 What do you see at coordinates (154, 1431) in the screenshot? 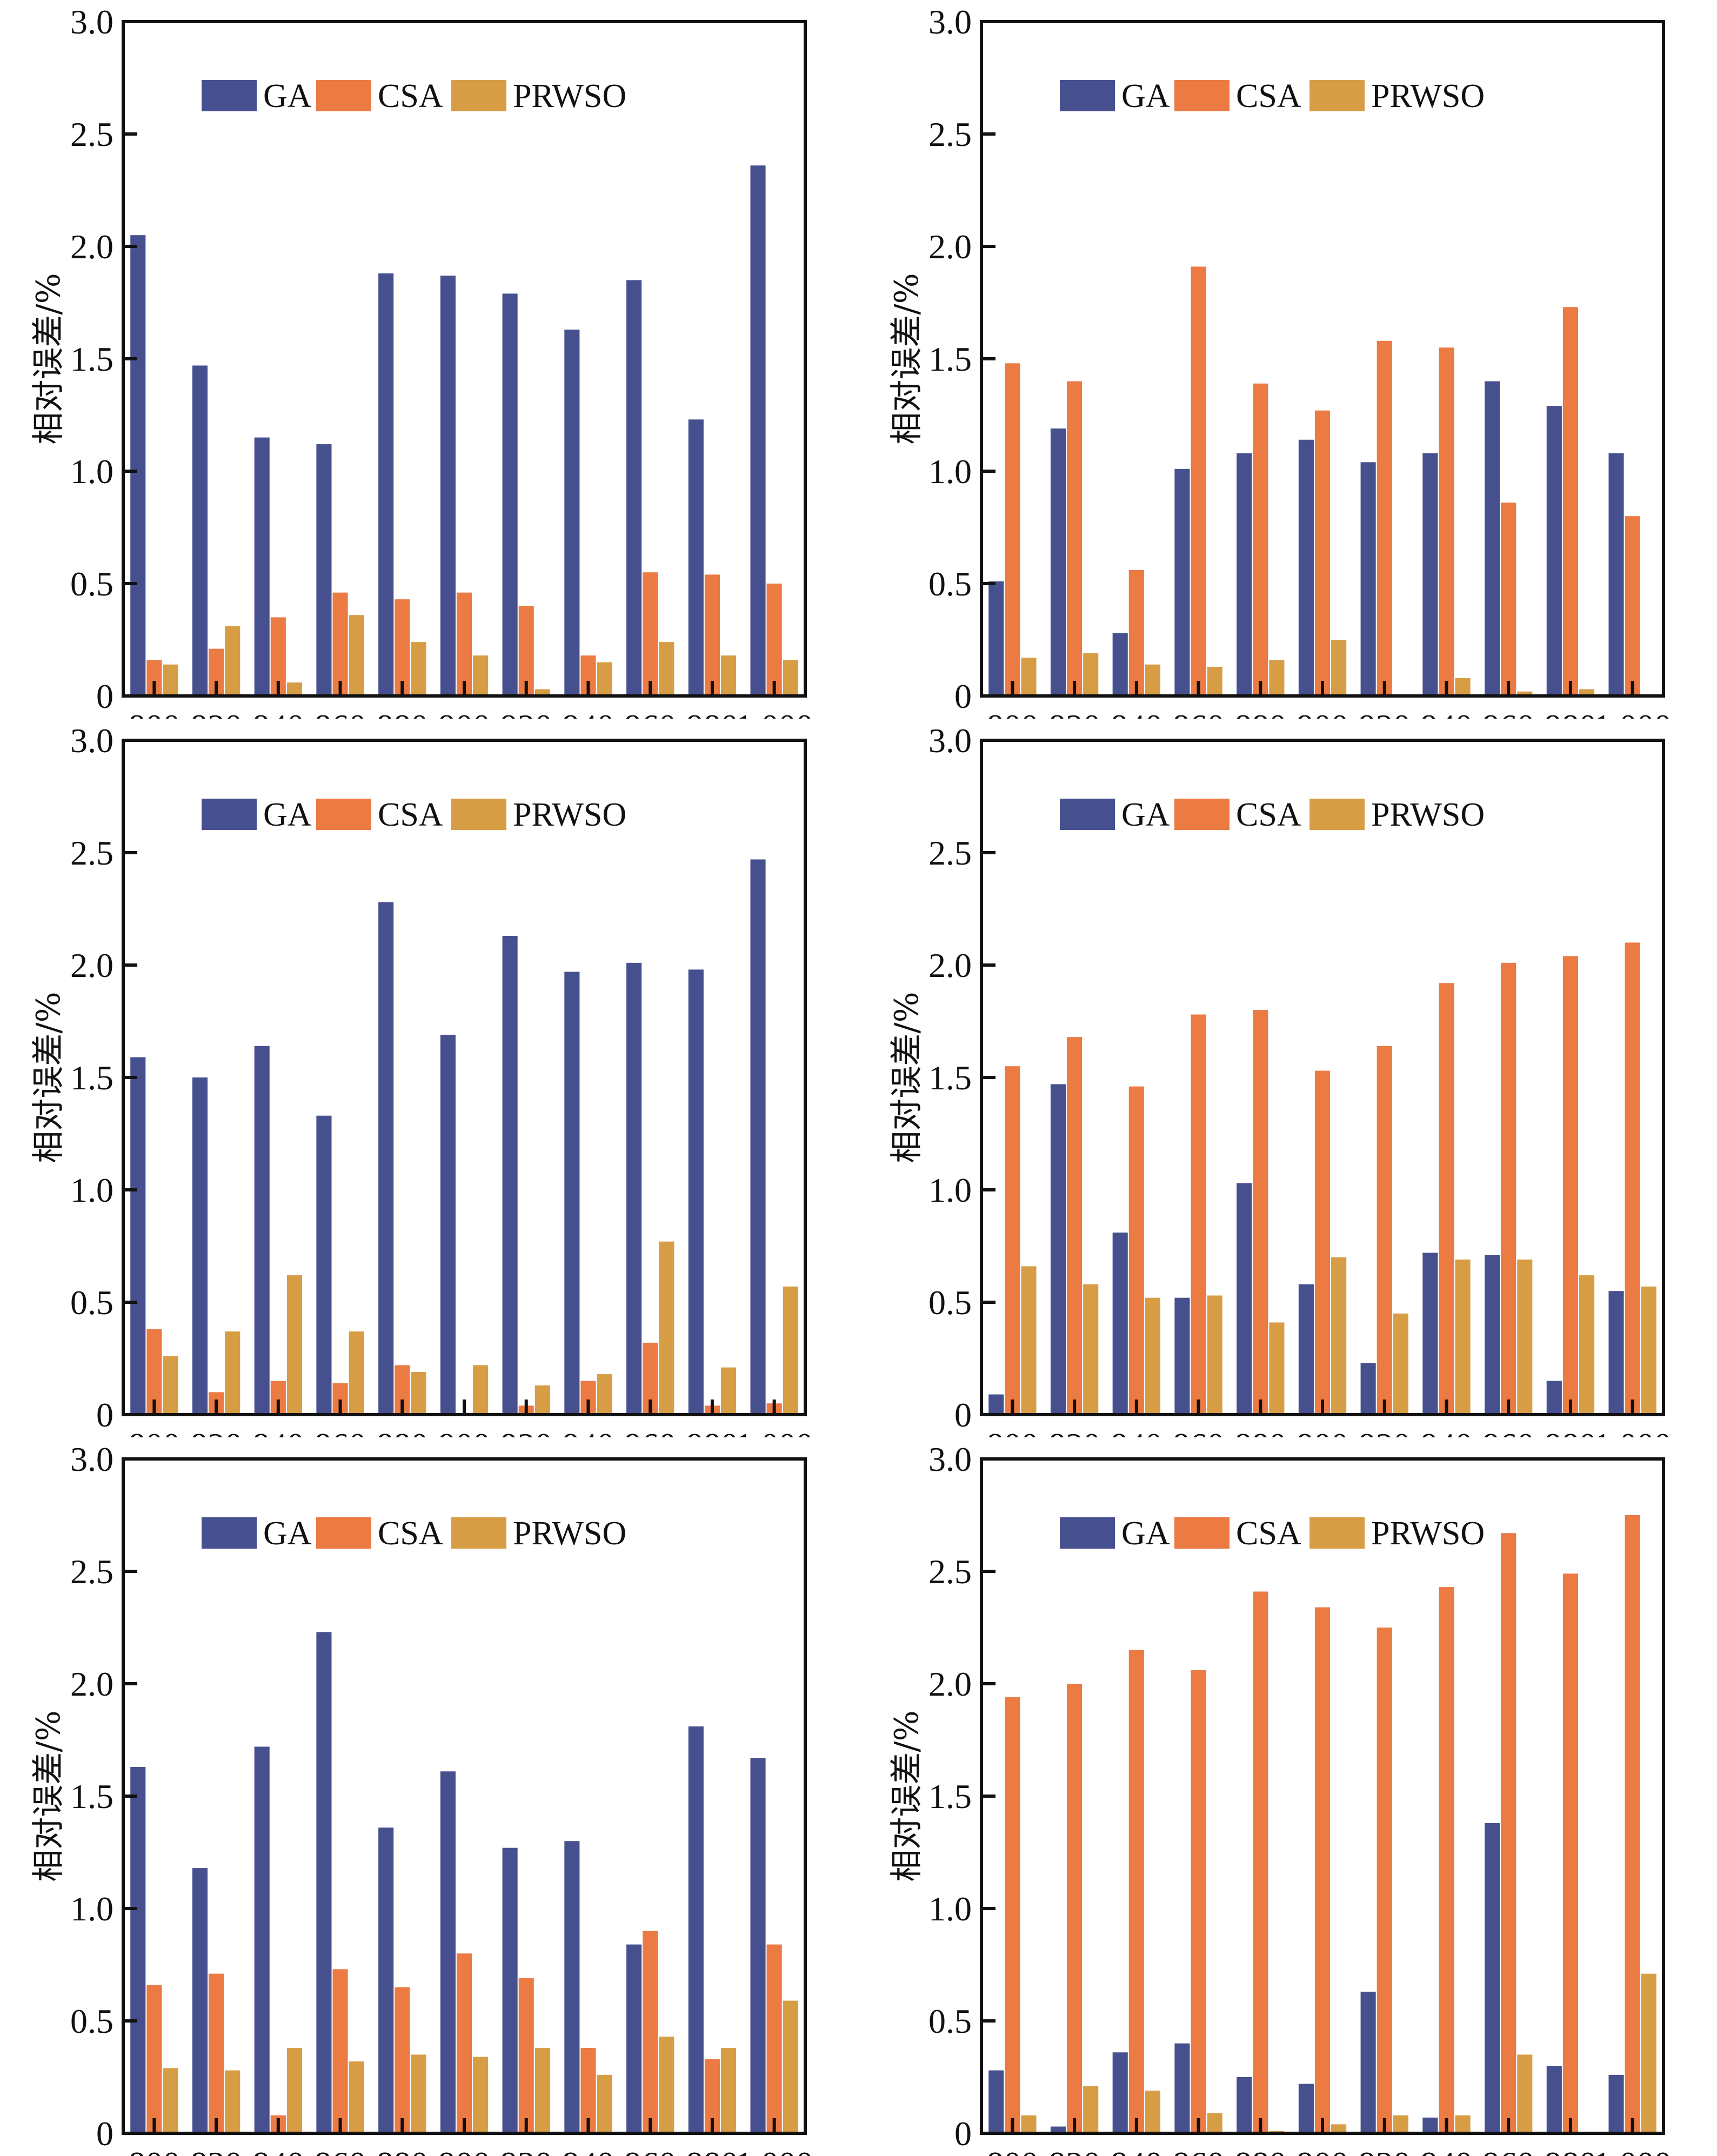
I see `x-tick-label: 800` at bounding box center [154, 1431].